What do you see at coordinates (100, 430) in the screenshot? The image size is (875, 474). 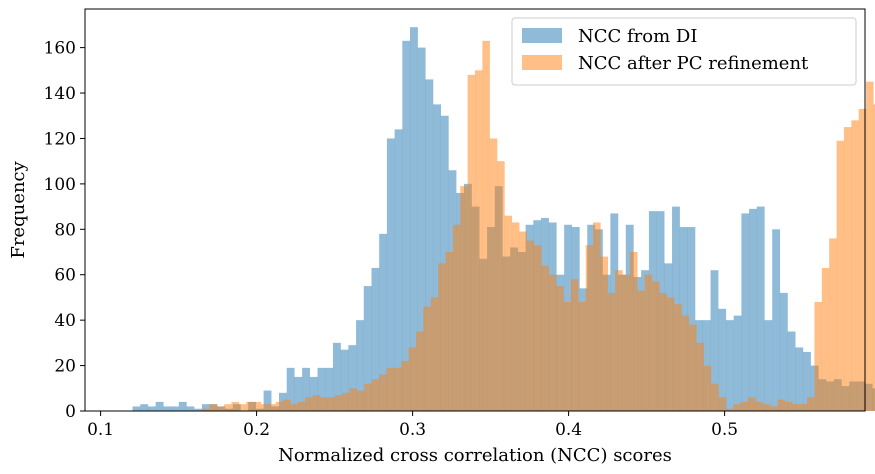 I see `x-tick-label: 0.1` at bounding box center [100, 430].